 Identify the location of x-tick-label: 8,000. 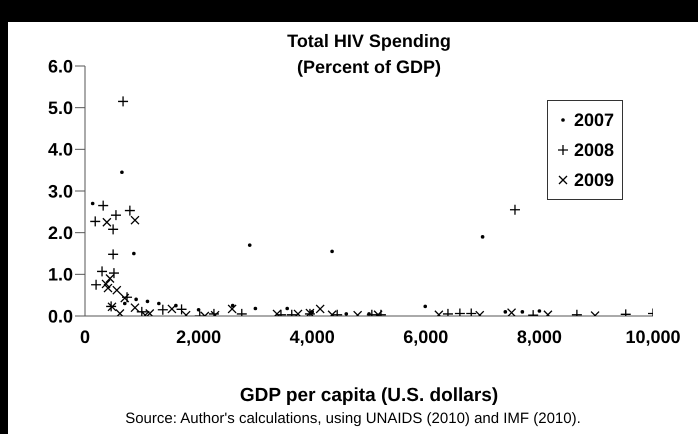
(539, 336).